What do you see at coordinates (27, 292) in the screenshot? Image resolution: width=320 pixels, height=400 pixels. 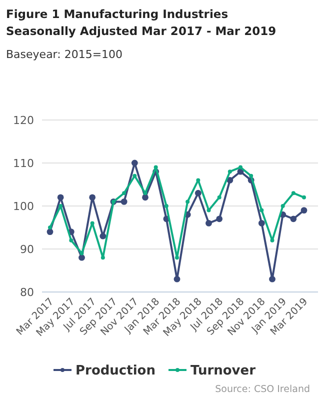 I see `y-tick-label: 80` at bounding box center [27, 292].